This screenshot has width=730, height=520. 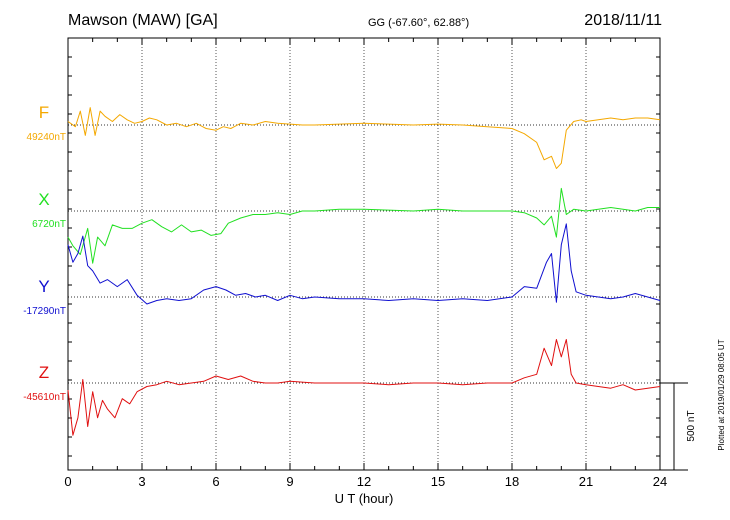 What do you see at coordinates (43, 199) in the screenshot?
I see `series-name-X: X` at bounding box center [43, 199].